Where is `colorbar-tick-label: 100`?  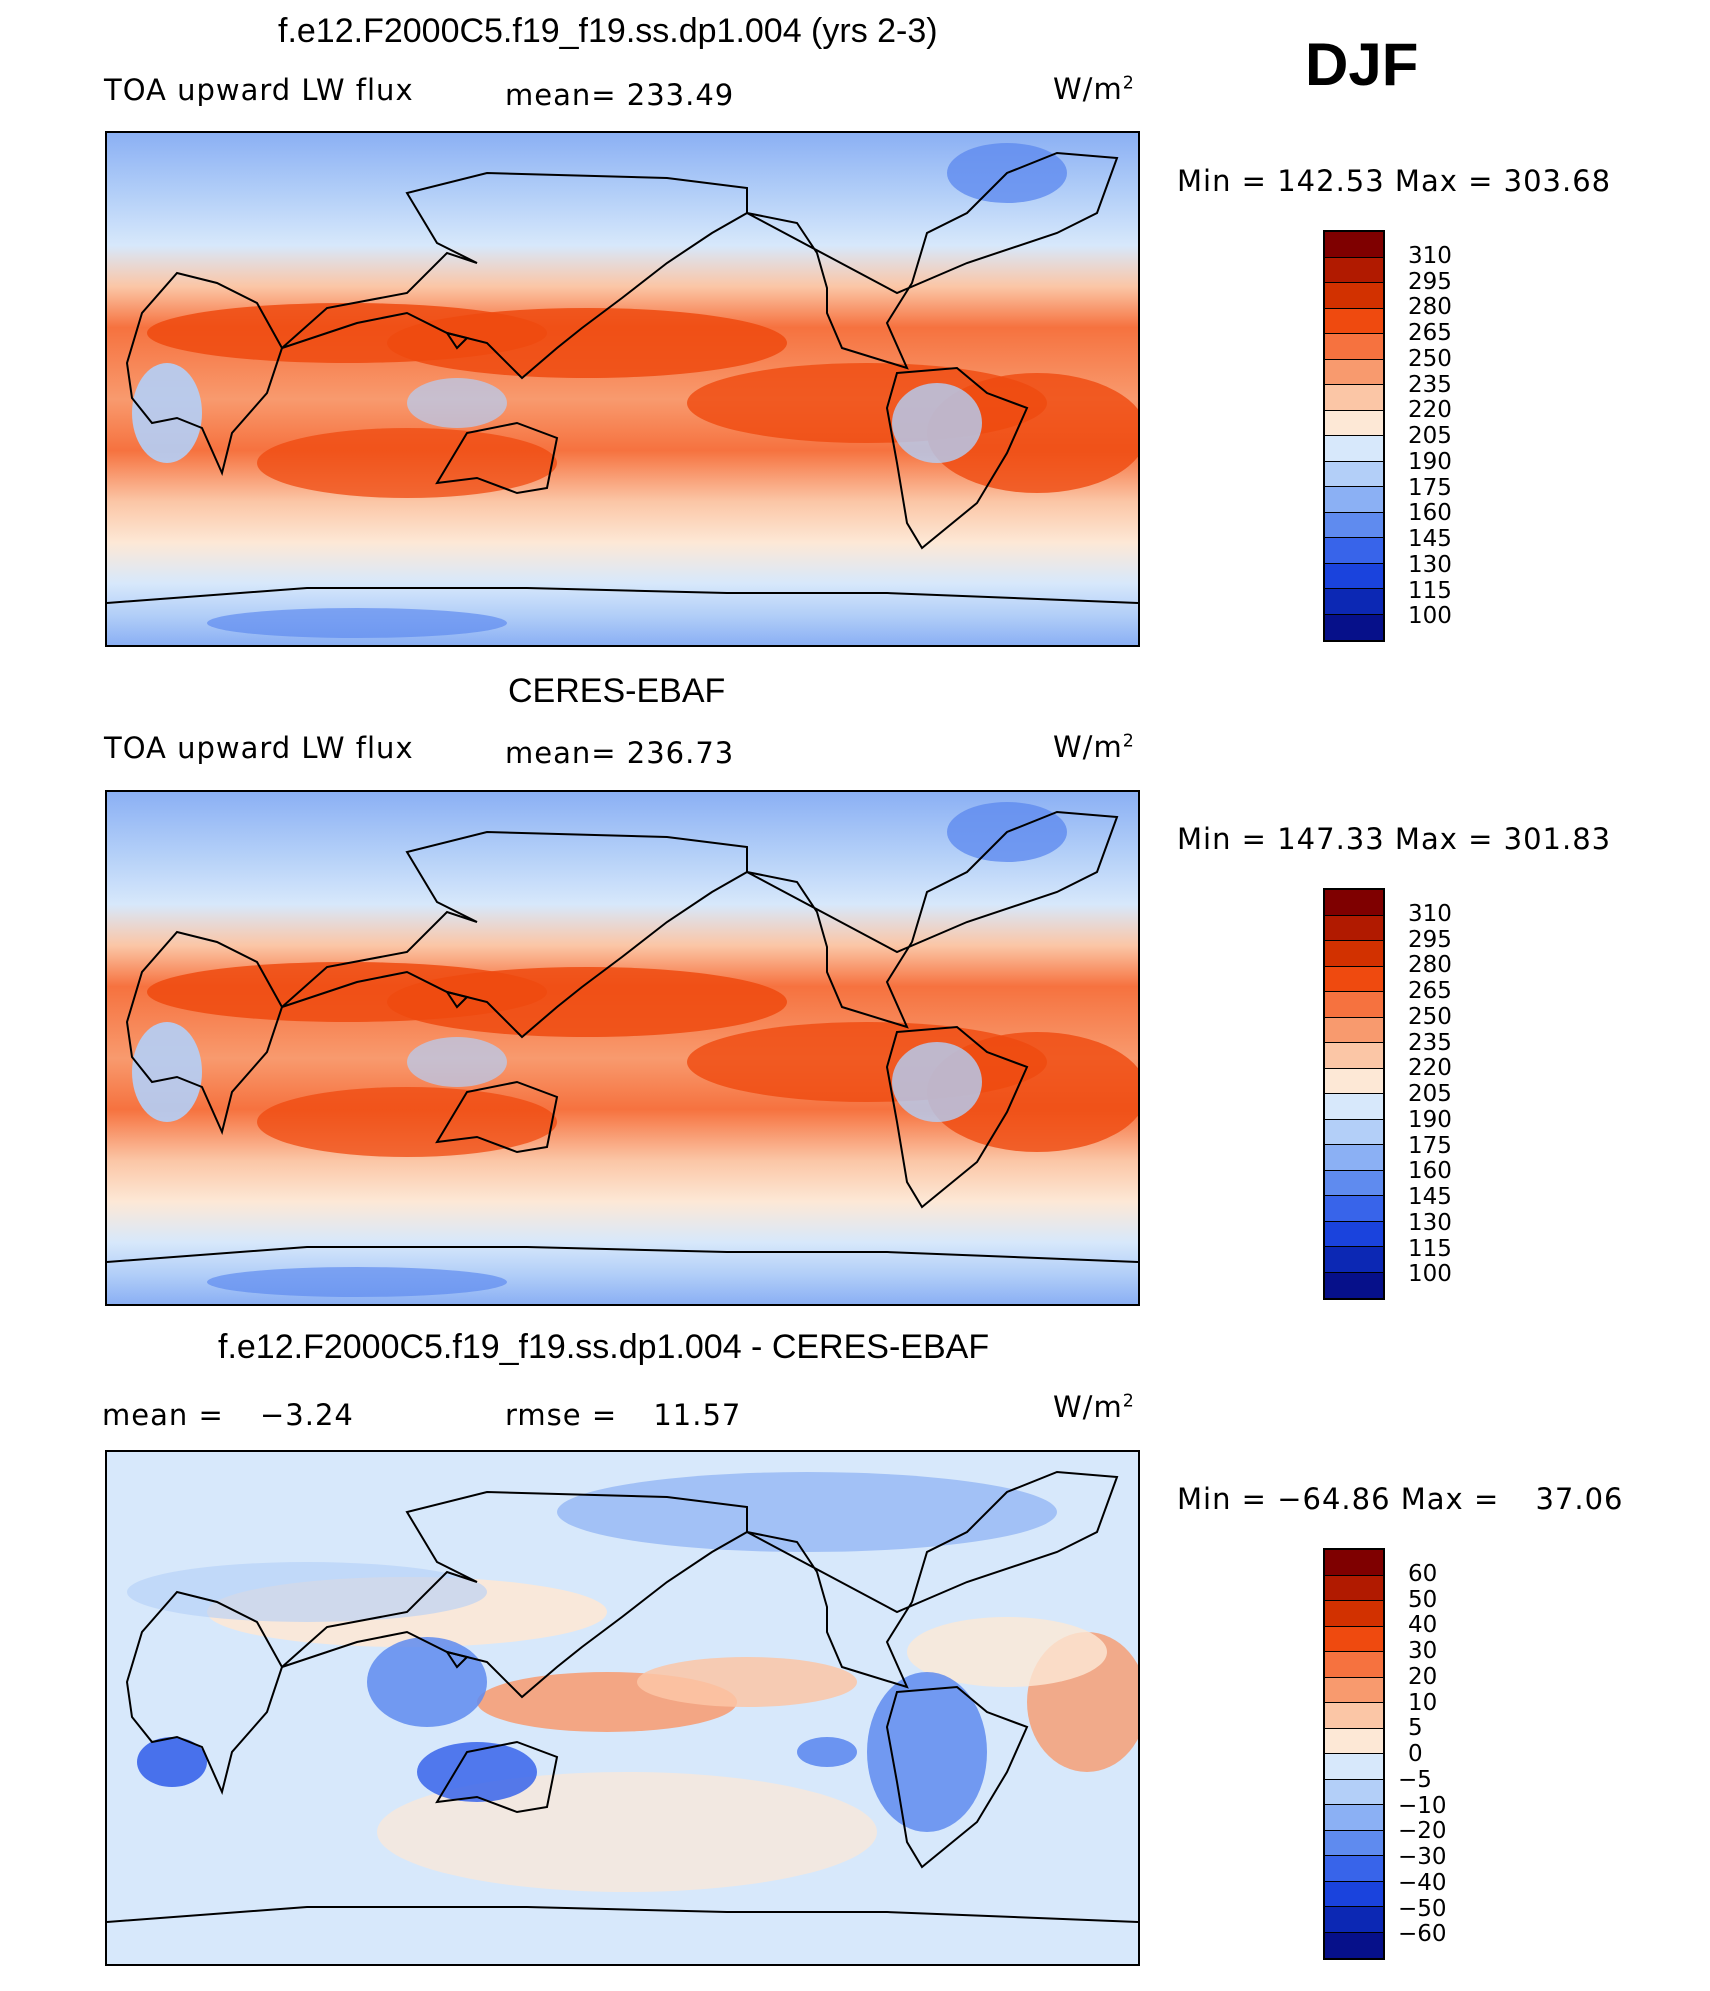
colorbar-tick-label: 100 is located at coordinates (1430, 1274).